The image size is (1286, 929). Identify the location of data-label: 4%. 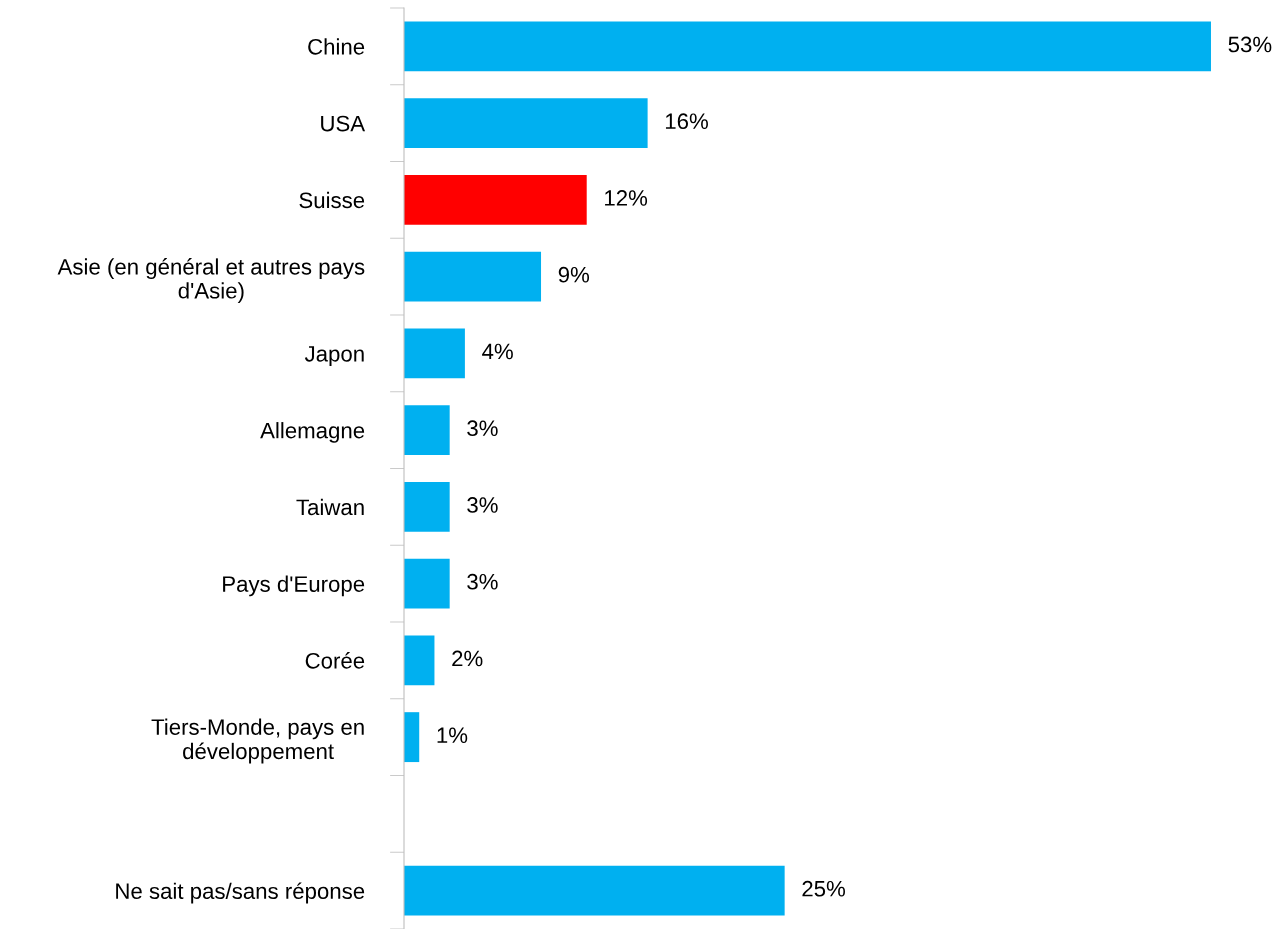
(497, 351).